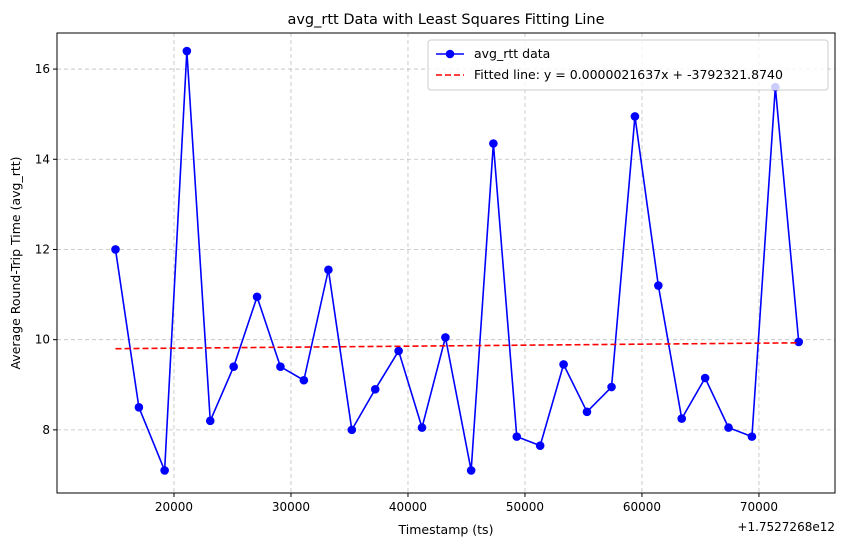  Describe the element at coordinates (450, 54) in the screenshot. I see `legend-swatch-marker` at that location.